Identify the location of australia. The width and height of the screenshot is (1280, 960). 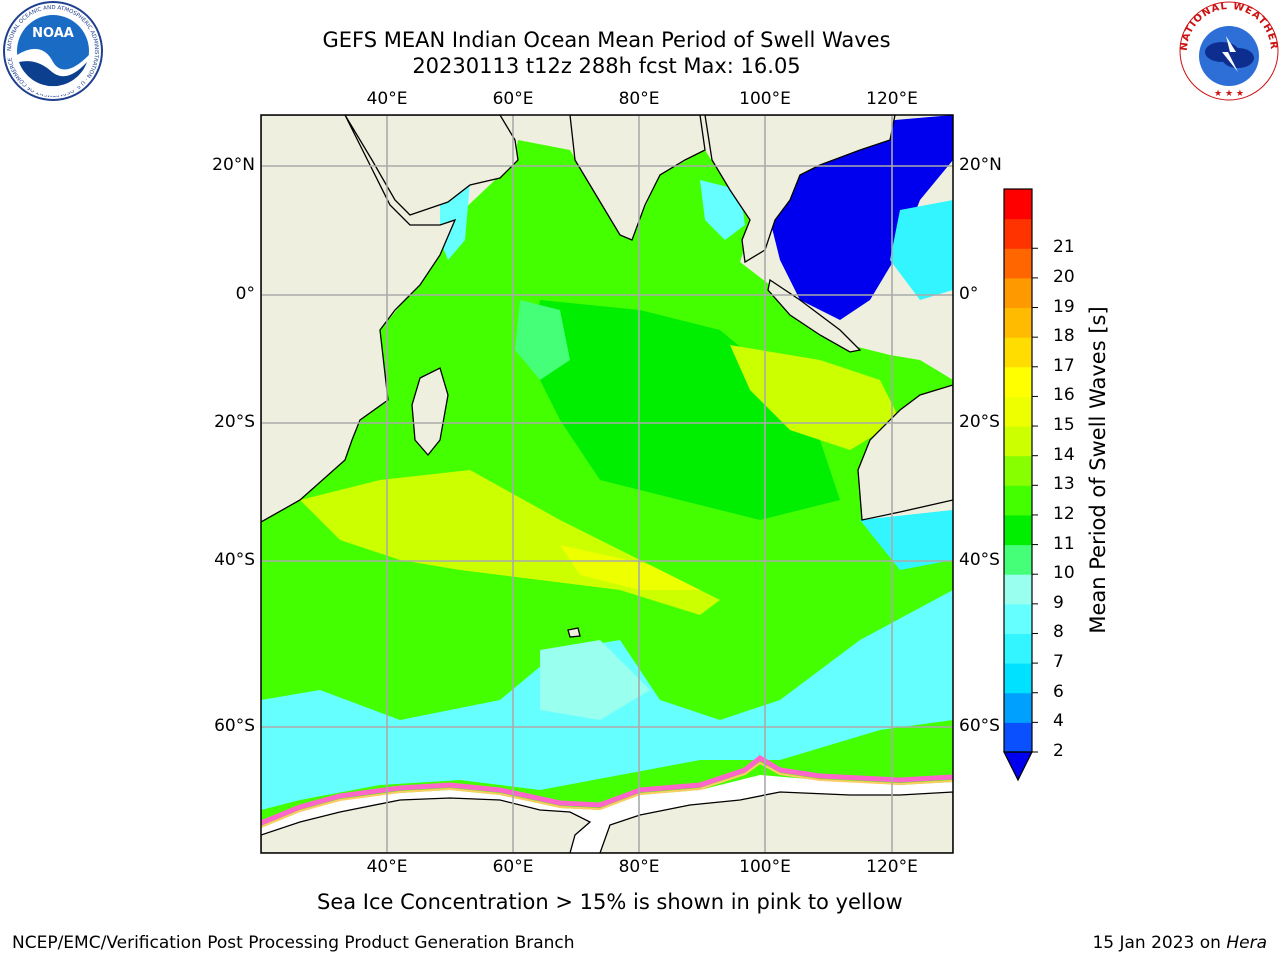
(905, 452).